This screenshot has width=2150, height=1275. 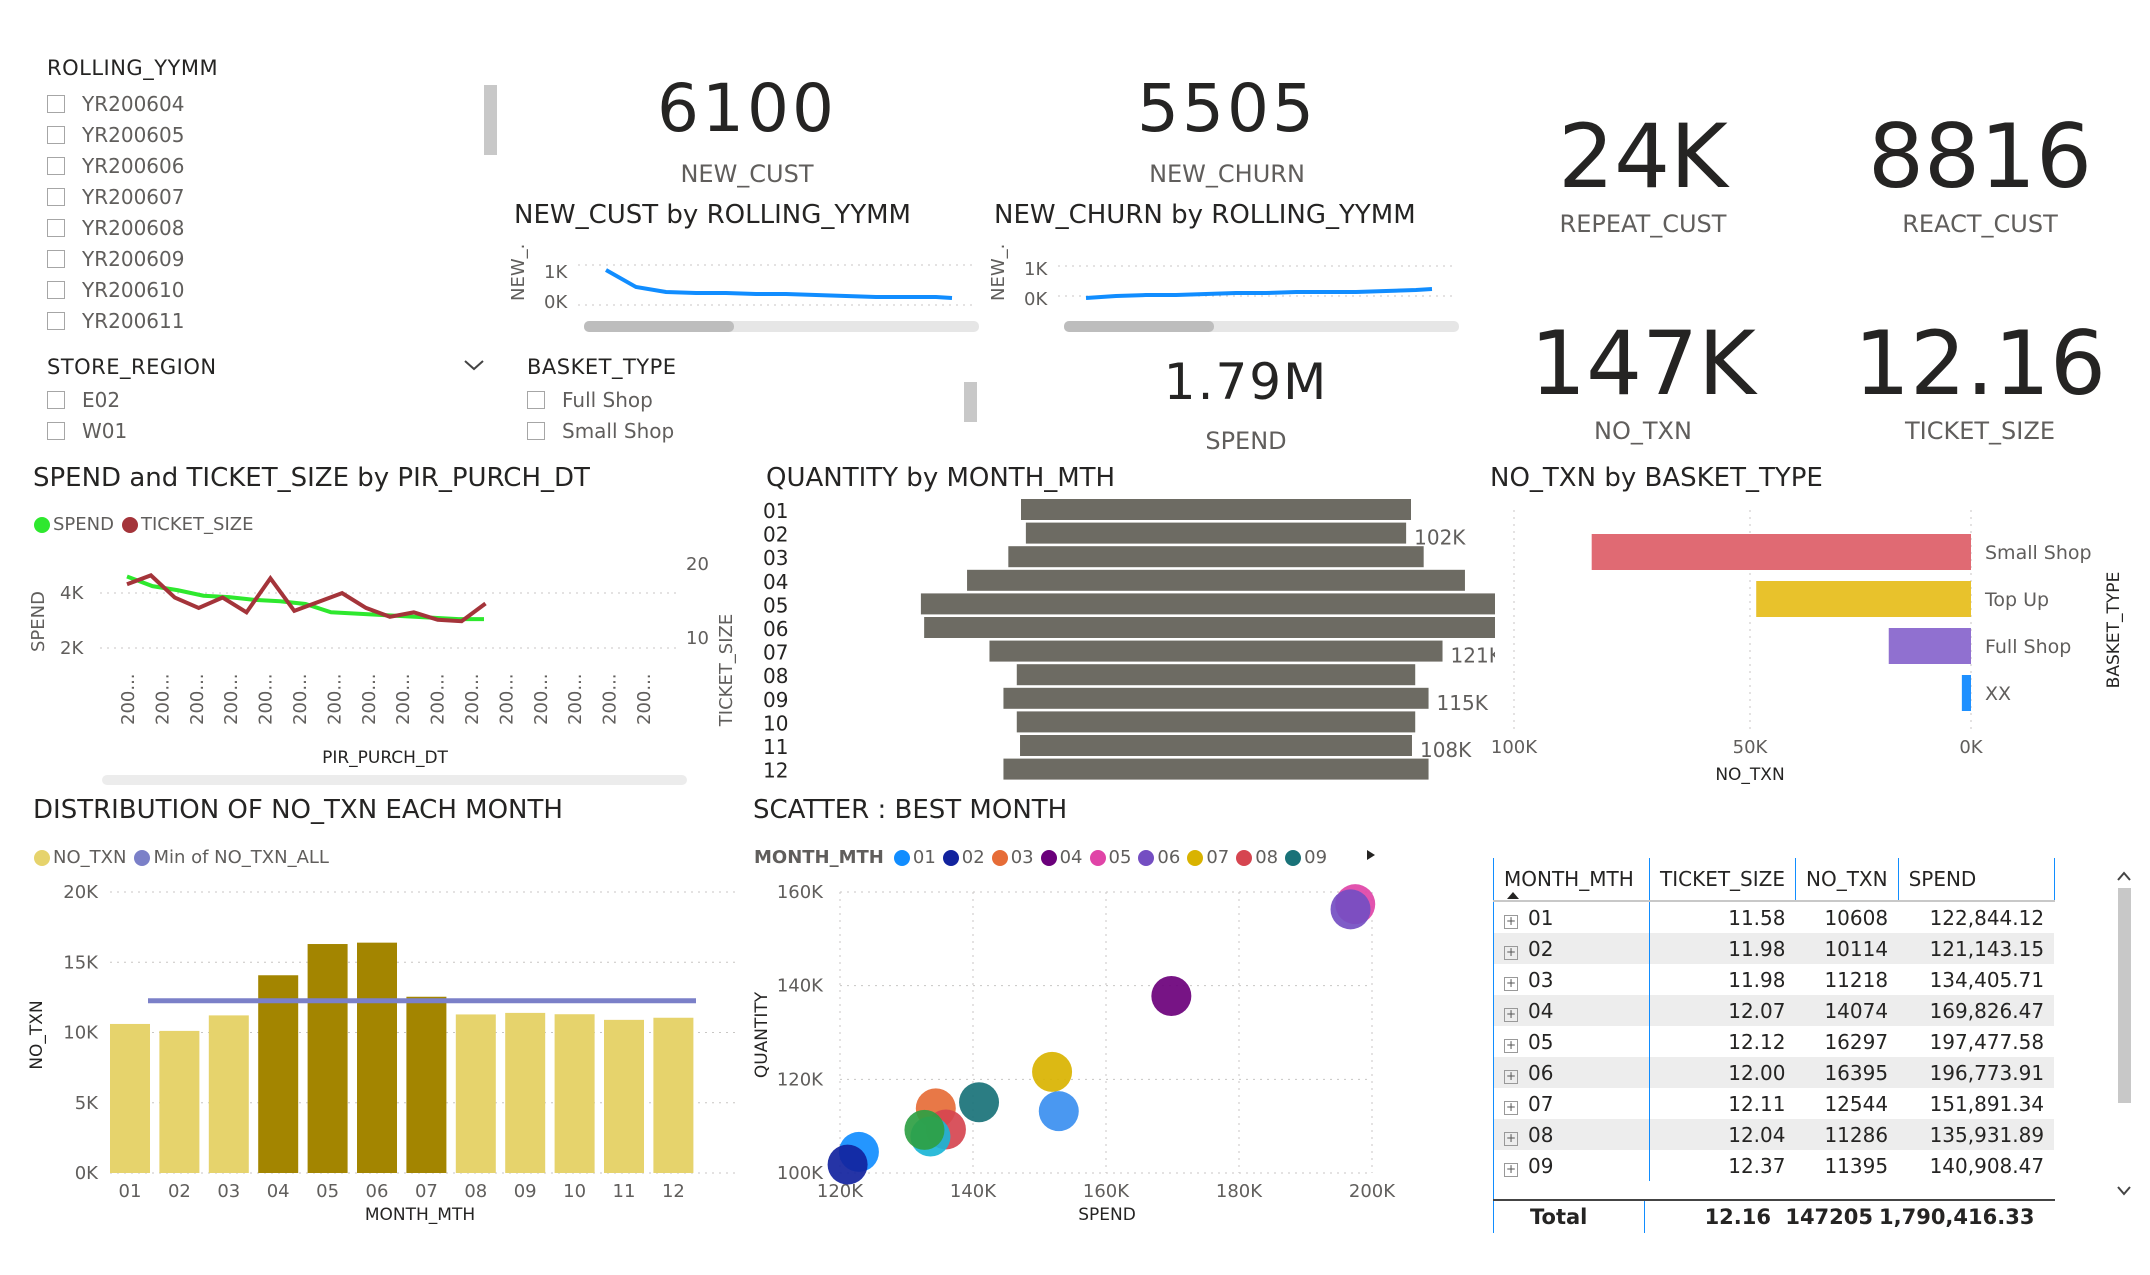 What do you see at coordinates (775, 605) in the screenshot?
I see `quantity-category-label: 05` at bounding box center [775, 605].